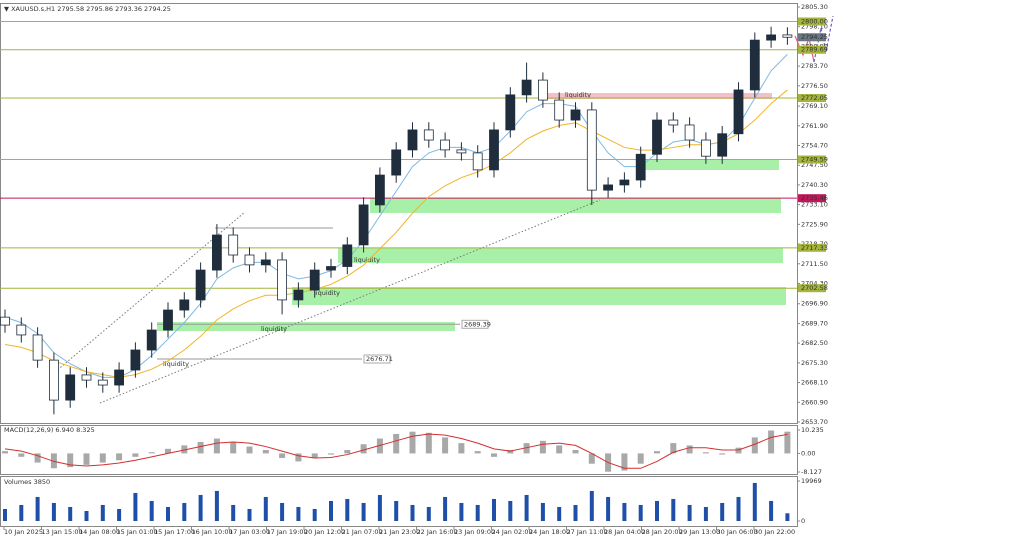 Image resolution: width=1024 pixels, height=537 pixels. Describe the element at coordinates (399, 501) in the screenshot. I see `volume-panel-frame` at that location.